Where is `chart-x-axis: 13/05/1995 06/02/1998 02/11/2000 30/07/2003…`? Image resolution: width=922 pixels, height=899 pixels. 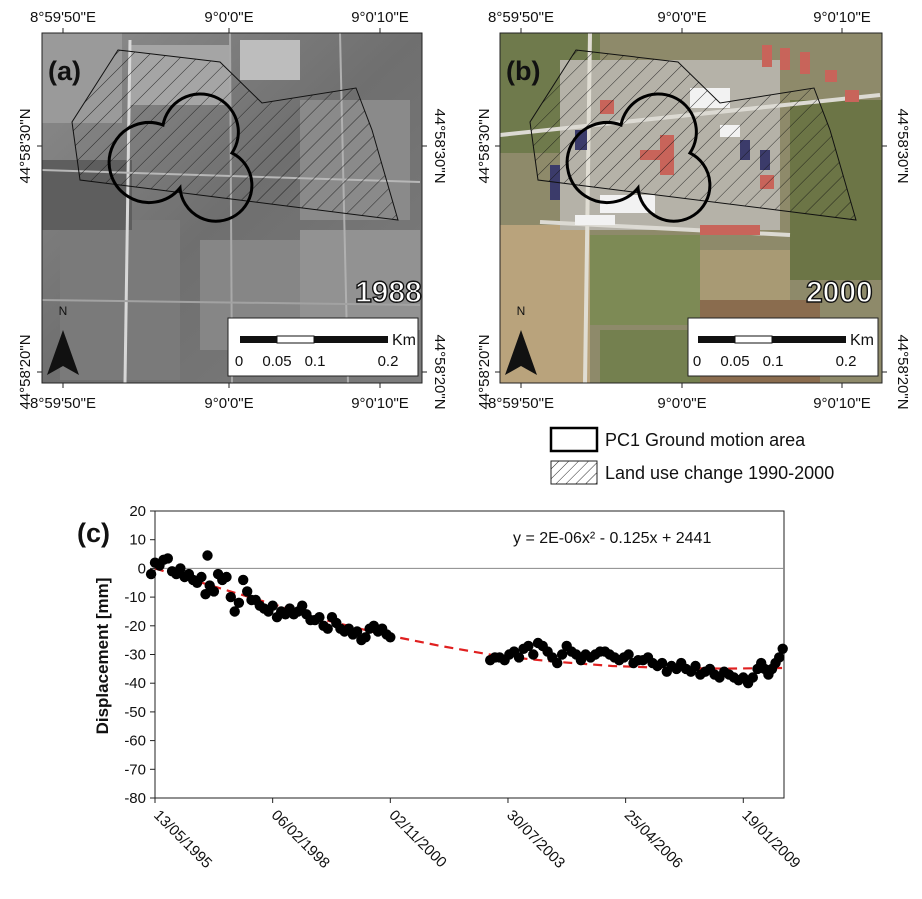
chart-x-axis: 13/05/1995 06/02/1998 02/11/2000 30/07/2003… is located at coordinates (477, 835).